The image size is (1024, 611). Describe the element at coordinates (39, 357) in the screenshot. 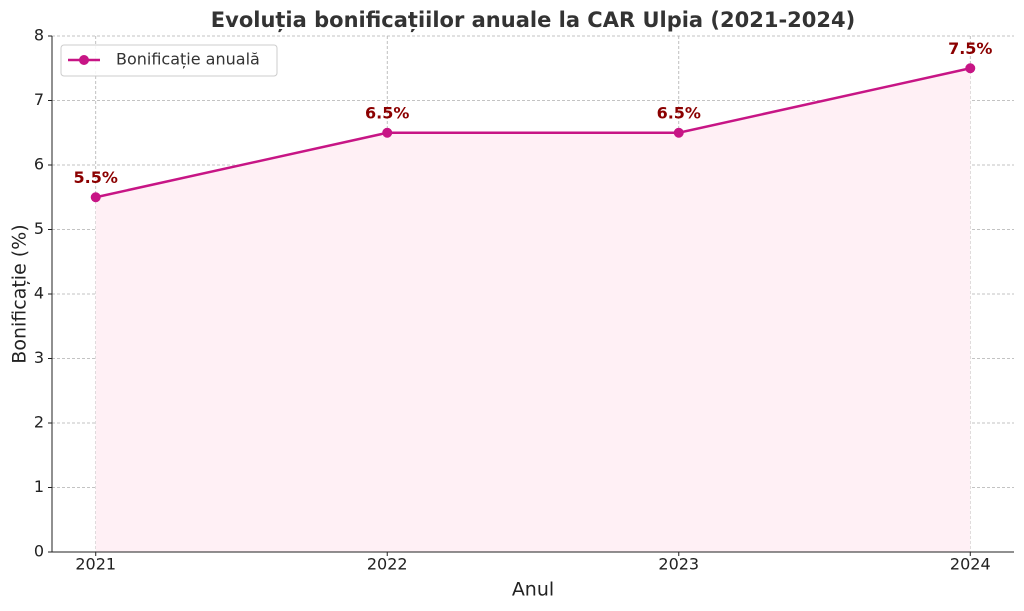

I see `y-tick-label: 3` at that location.